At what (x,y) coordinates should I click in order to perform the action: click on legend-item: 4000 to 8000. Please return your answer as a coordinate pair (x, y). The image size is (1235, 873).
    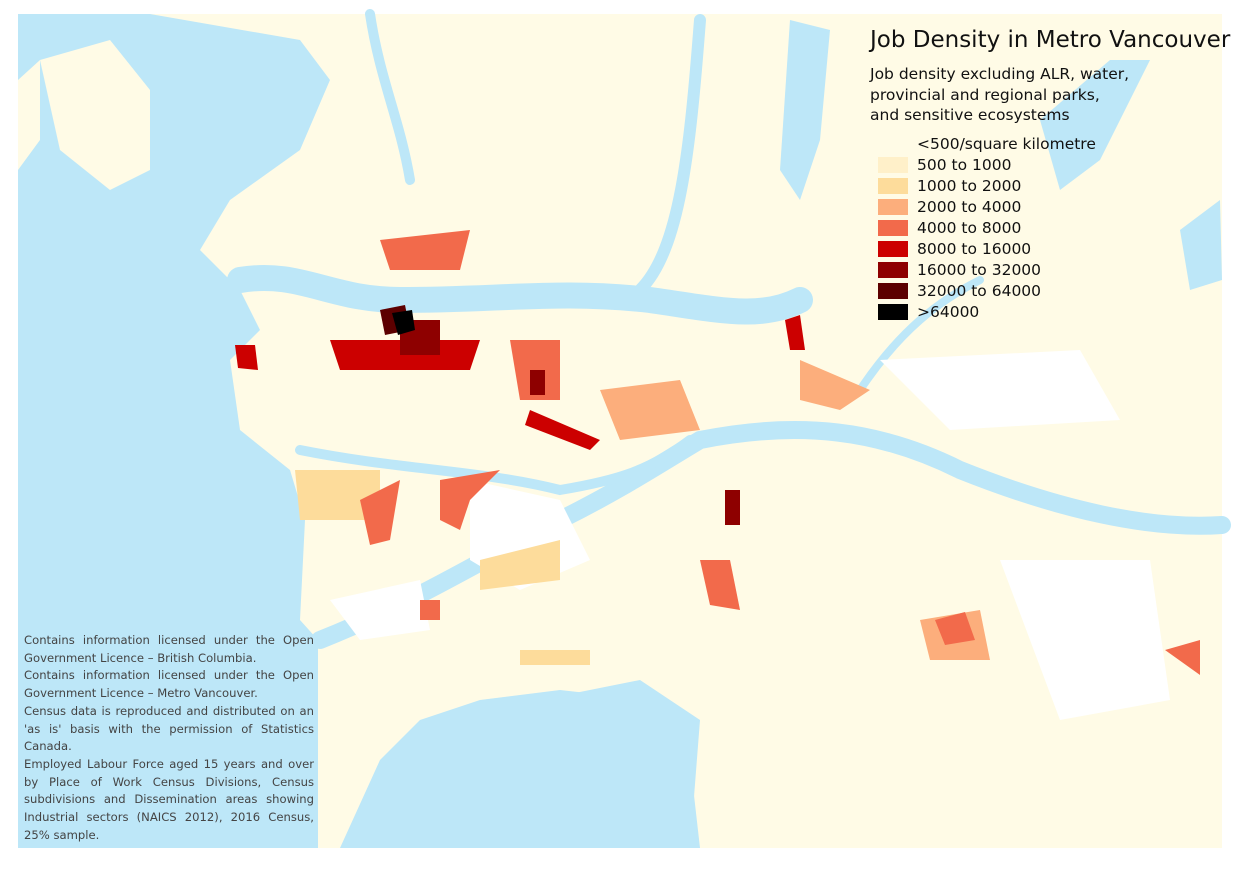
    Looking at the image, I should click on (987, 227).